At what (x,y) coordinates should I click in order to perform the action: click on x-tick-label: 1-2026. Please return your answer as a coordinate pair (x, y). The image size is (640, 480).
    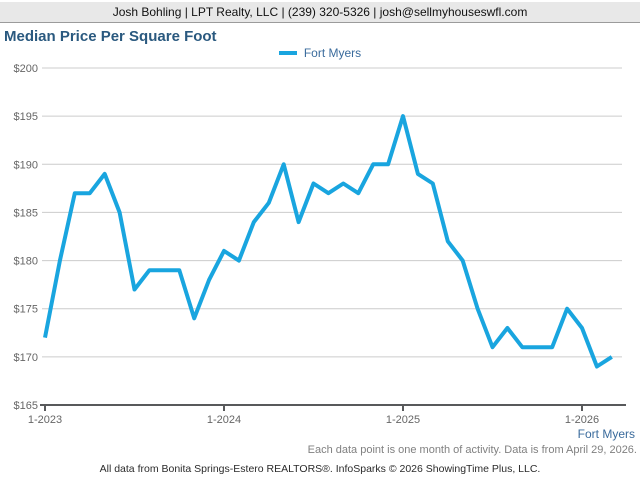
    Looking at the image, I should click on (582, 420).